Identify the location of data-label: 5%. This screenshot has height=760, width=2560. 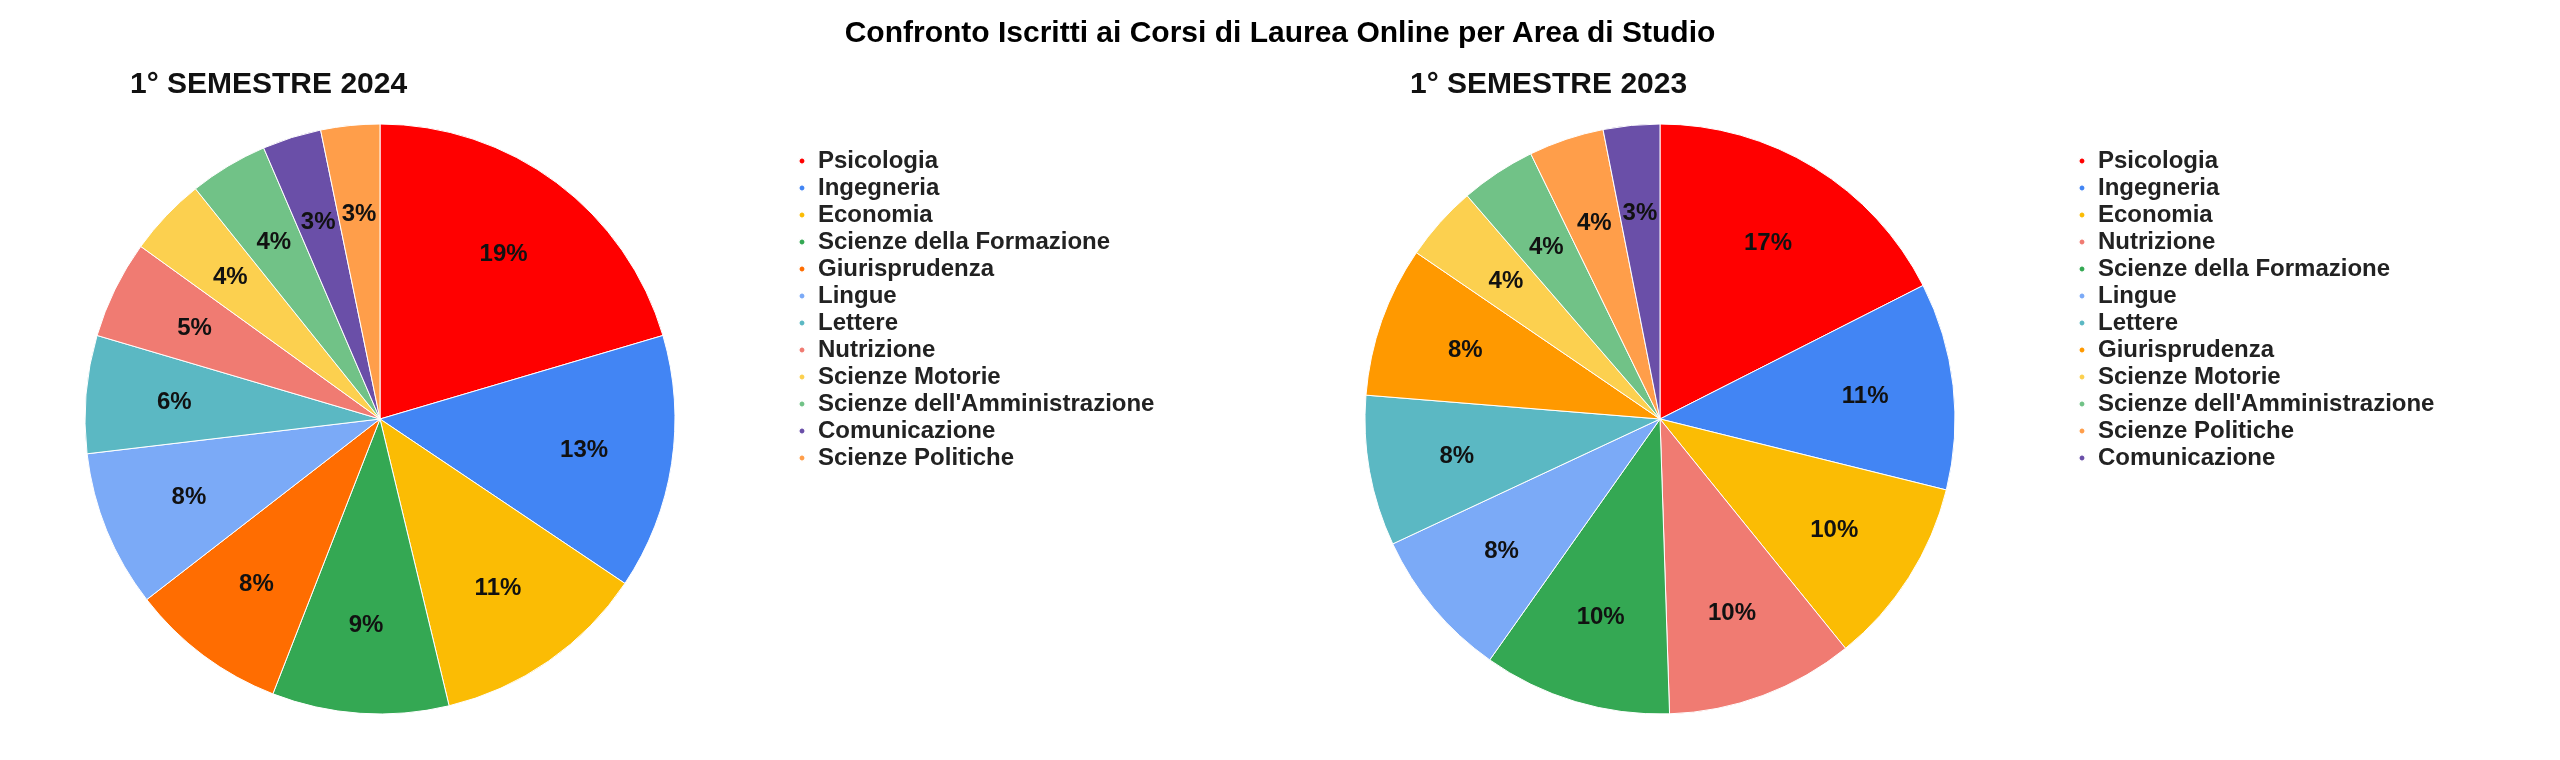
(194, 327).